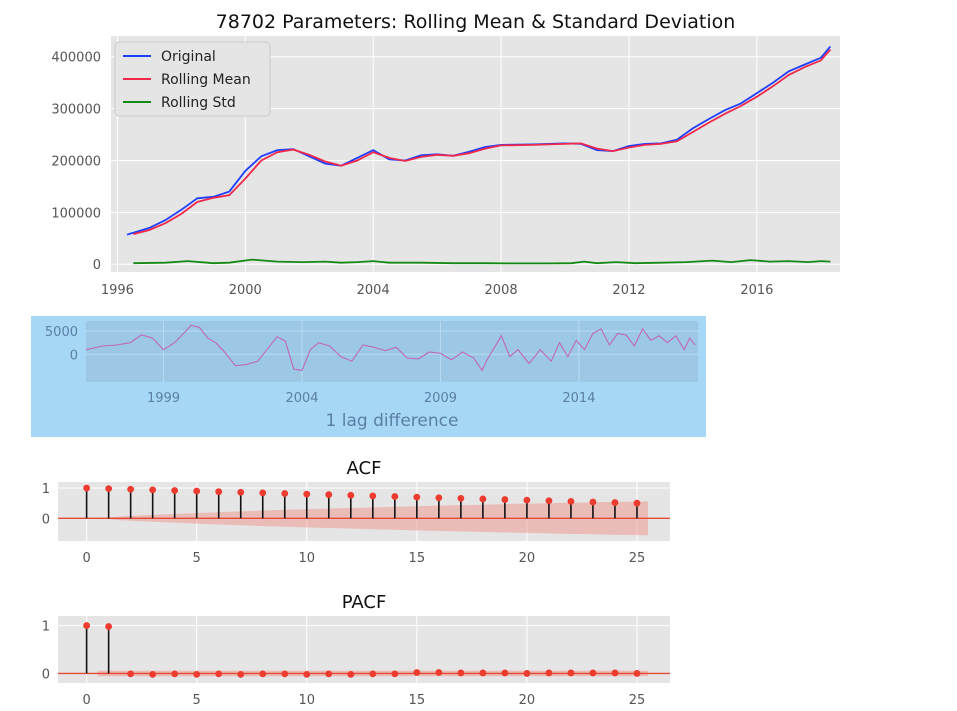 This screenshot has height=711, width=957. I want to click on rolling-y-tick-label: 300000, so click(76, 110).